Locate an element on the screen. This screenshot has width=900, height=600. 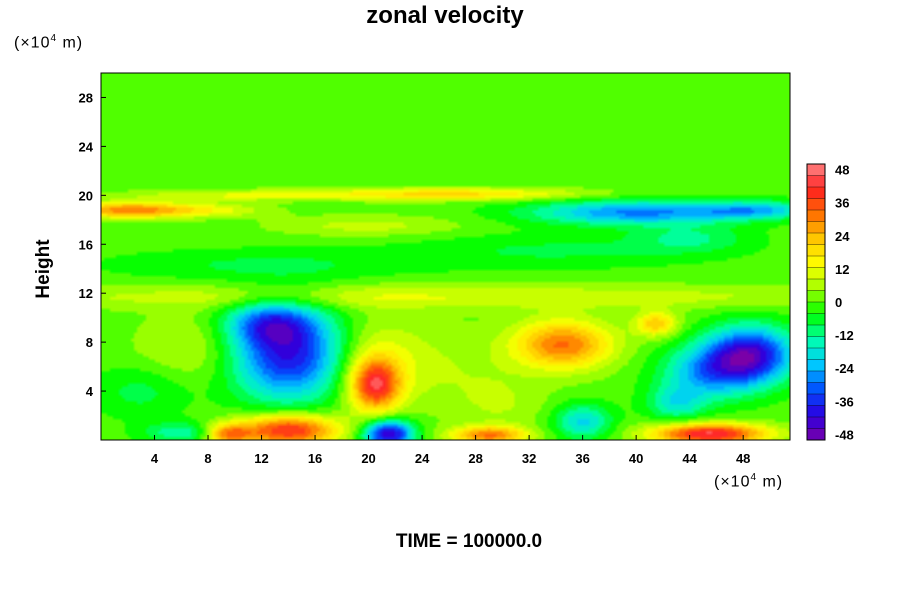
y-tick-label: 20 is located at coordinates (86, 195).